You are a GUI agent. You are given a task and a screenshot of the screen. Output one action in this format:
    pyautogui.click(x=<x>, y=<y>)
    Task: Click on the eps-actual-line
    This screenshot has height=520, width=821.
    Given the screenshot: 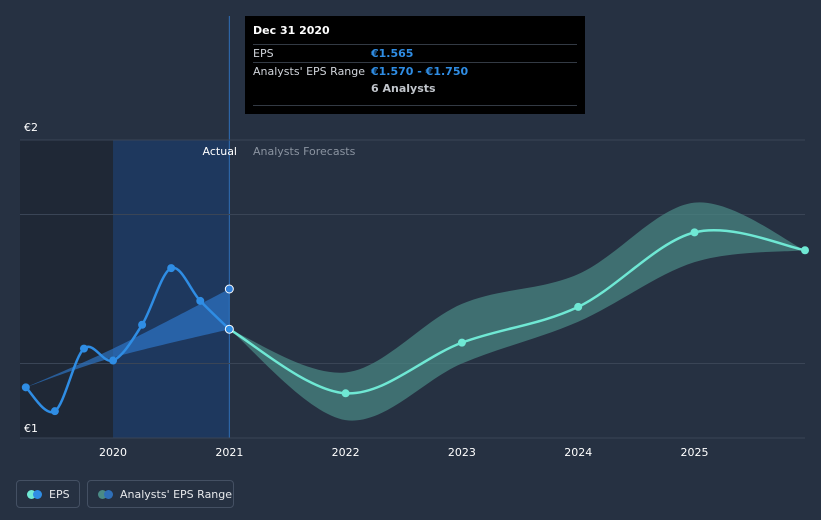 What is the action you would take?
    pyautogui.click(x=127, y=340)
    